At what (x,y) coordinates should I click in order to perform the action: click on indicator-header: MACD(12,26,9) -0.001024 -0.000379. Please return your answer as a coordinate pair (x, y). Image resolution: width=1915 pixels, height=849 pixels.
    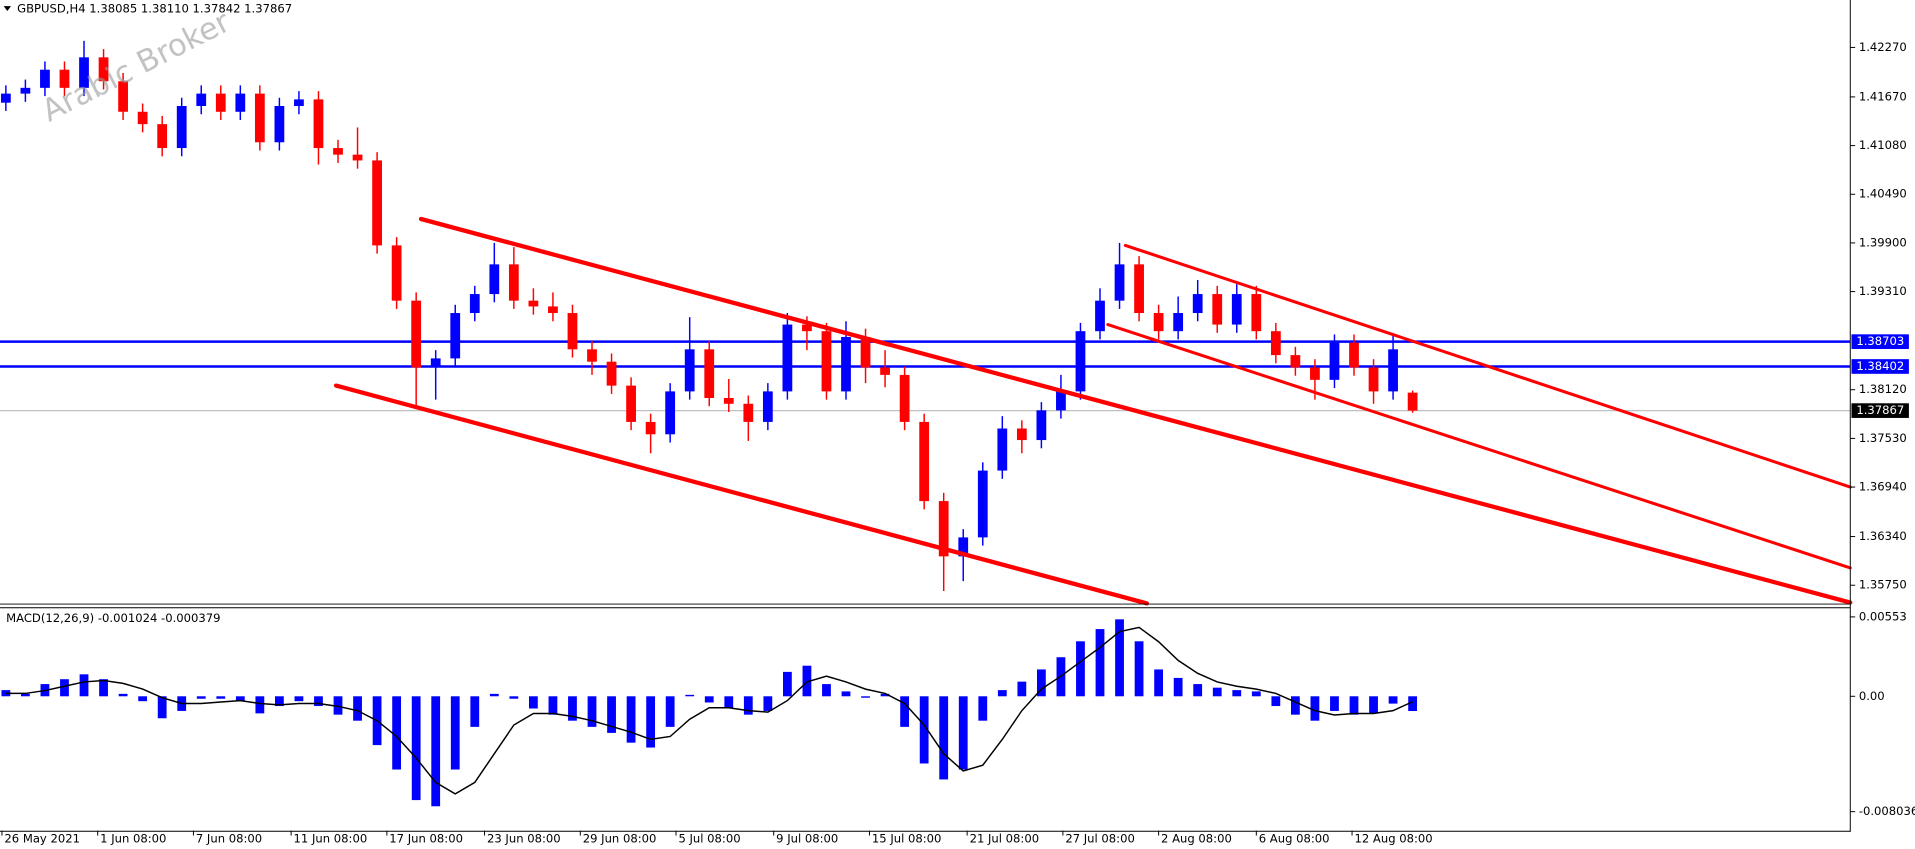
    Looking at the image, I should click on (113, 618).